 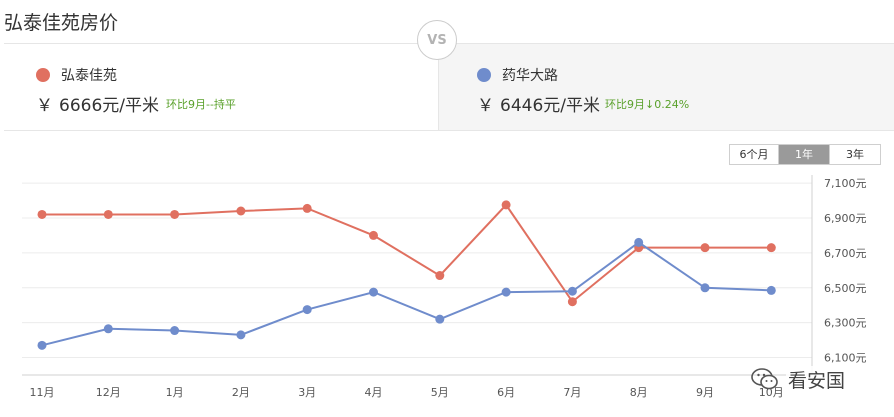 I want to click on x-tick-label: 1月, so click(x=175, y=392).